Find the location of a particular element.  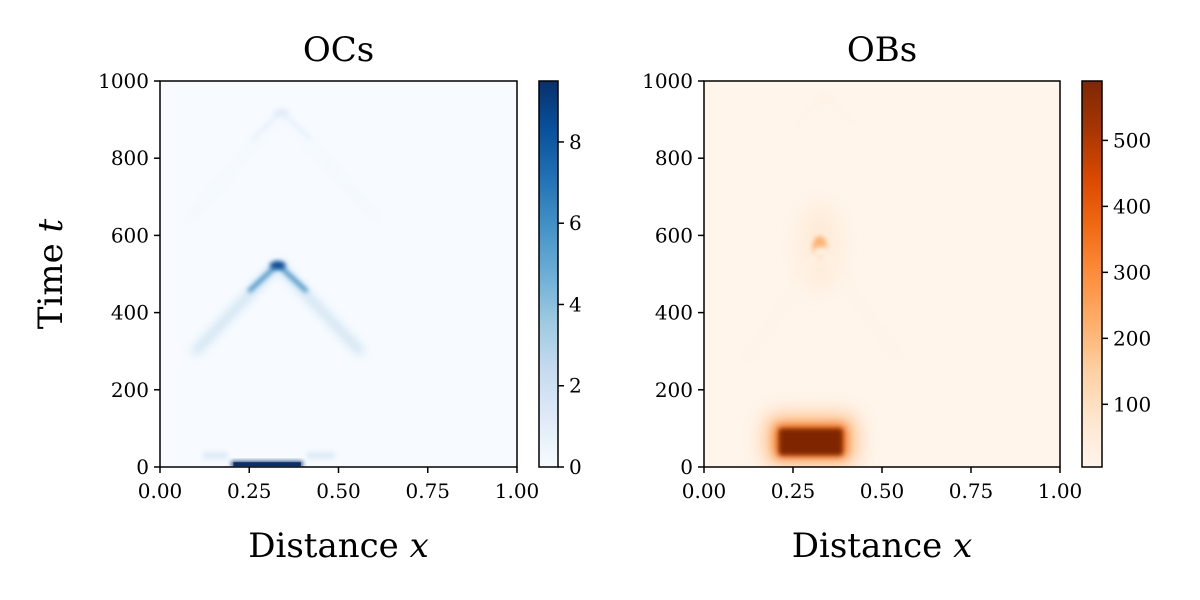

y-axis-label-var: t is located at coordinates (51, 225).